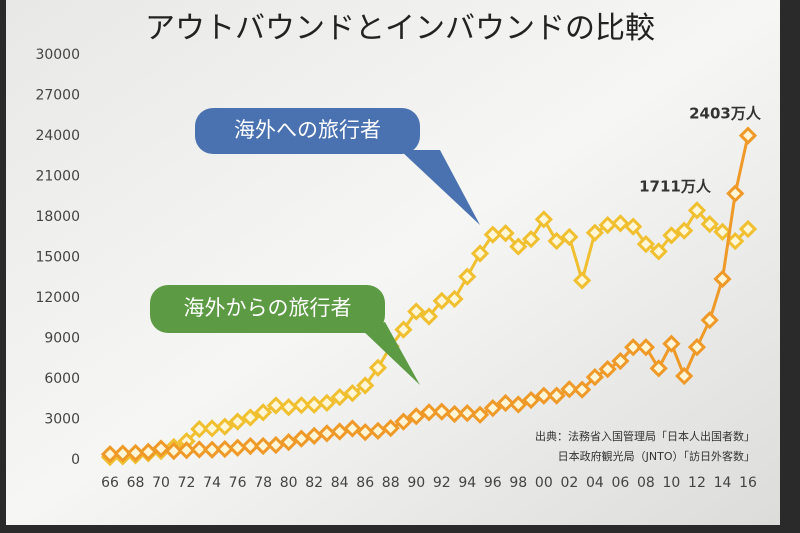  Describe the element at coordinates (569, 483) in the screenshot. I see `x-tick-label: 02` at that location.